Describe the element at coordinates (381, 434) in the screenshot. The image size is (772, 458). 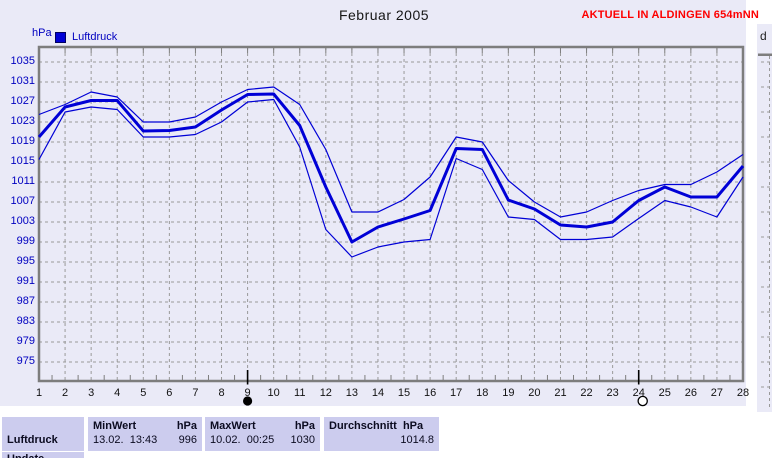
I see `table-cell-durchschnitt: Durchschnitt hPa 1014.8` at that location.